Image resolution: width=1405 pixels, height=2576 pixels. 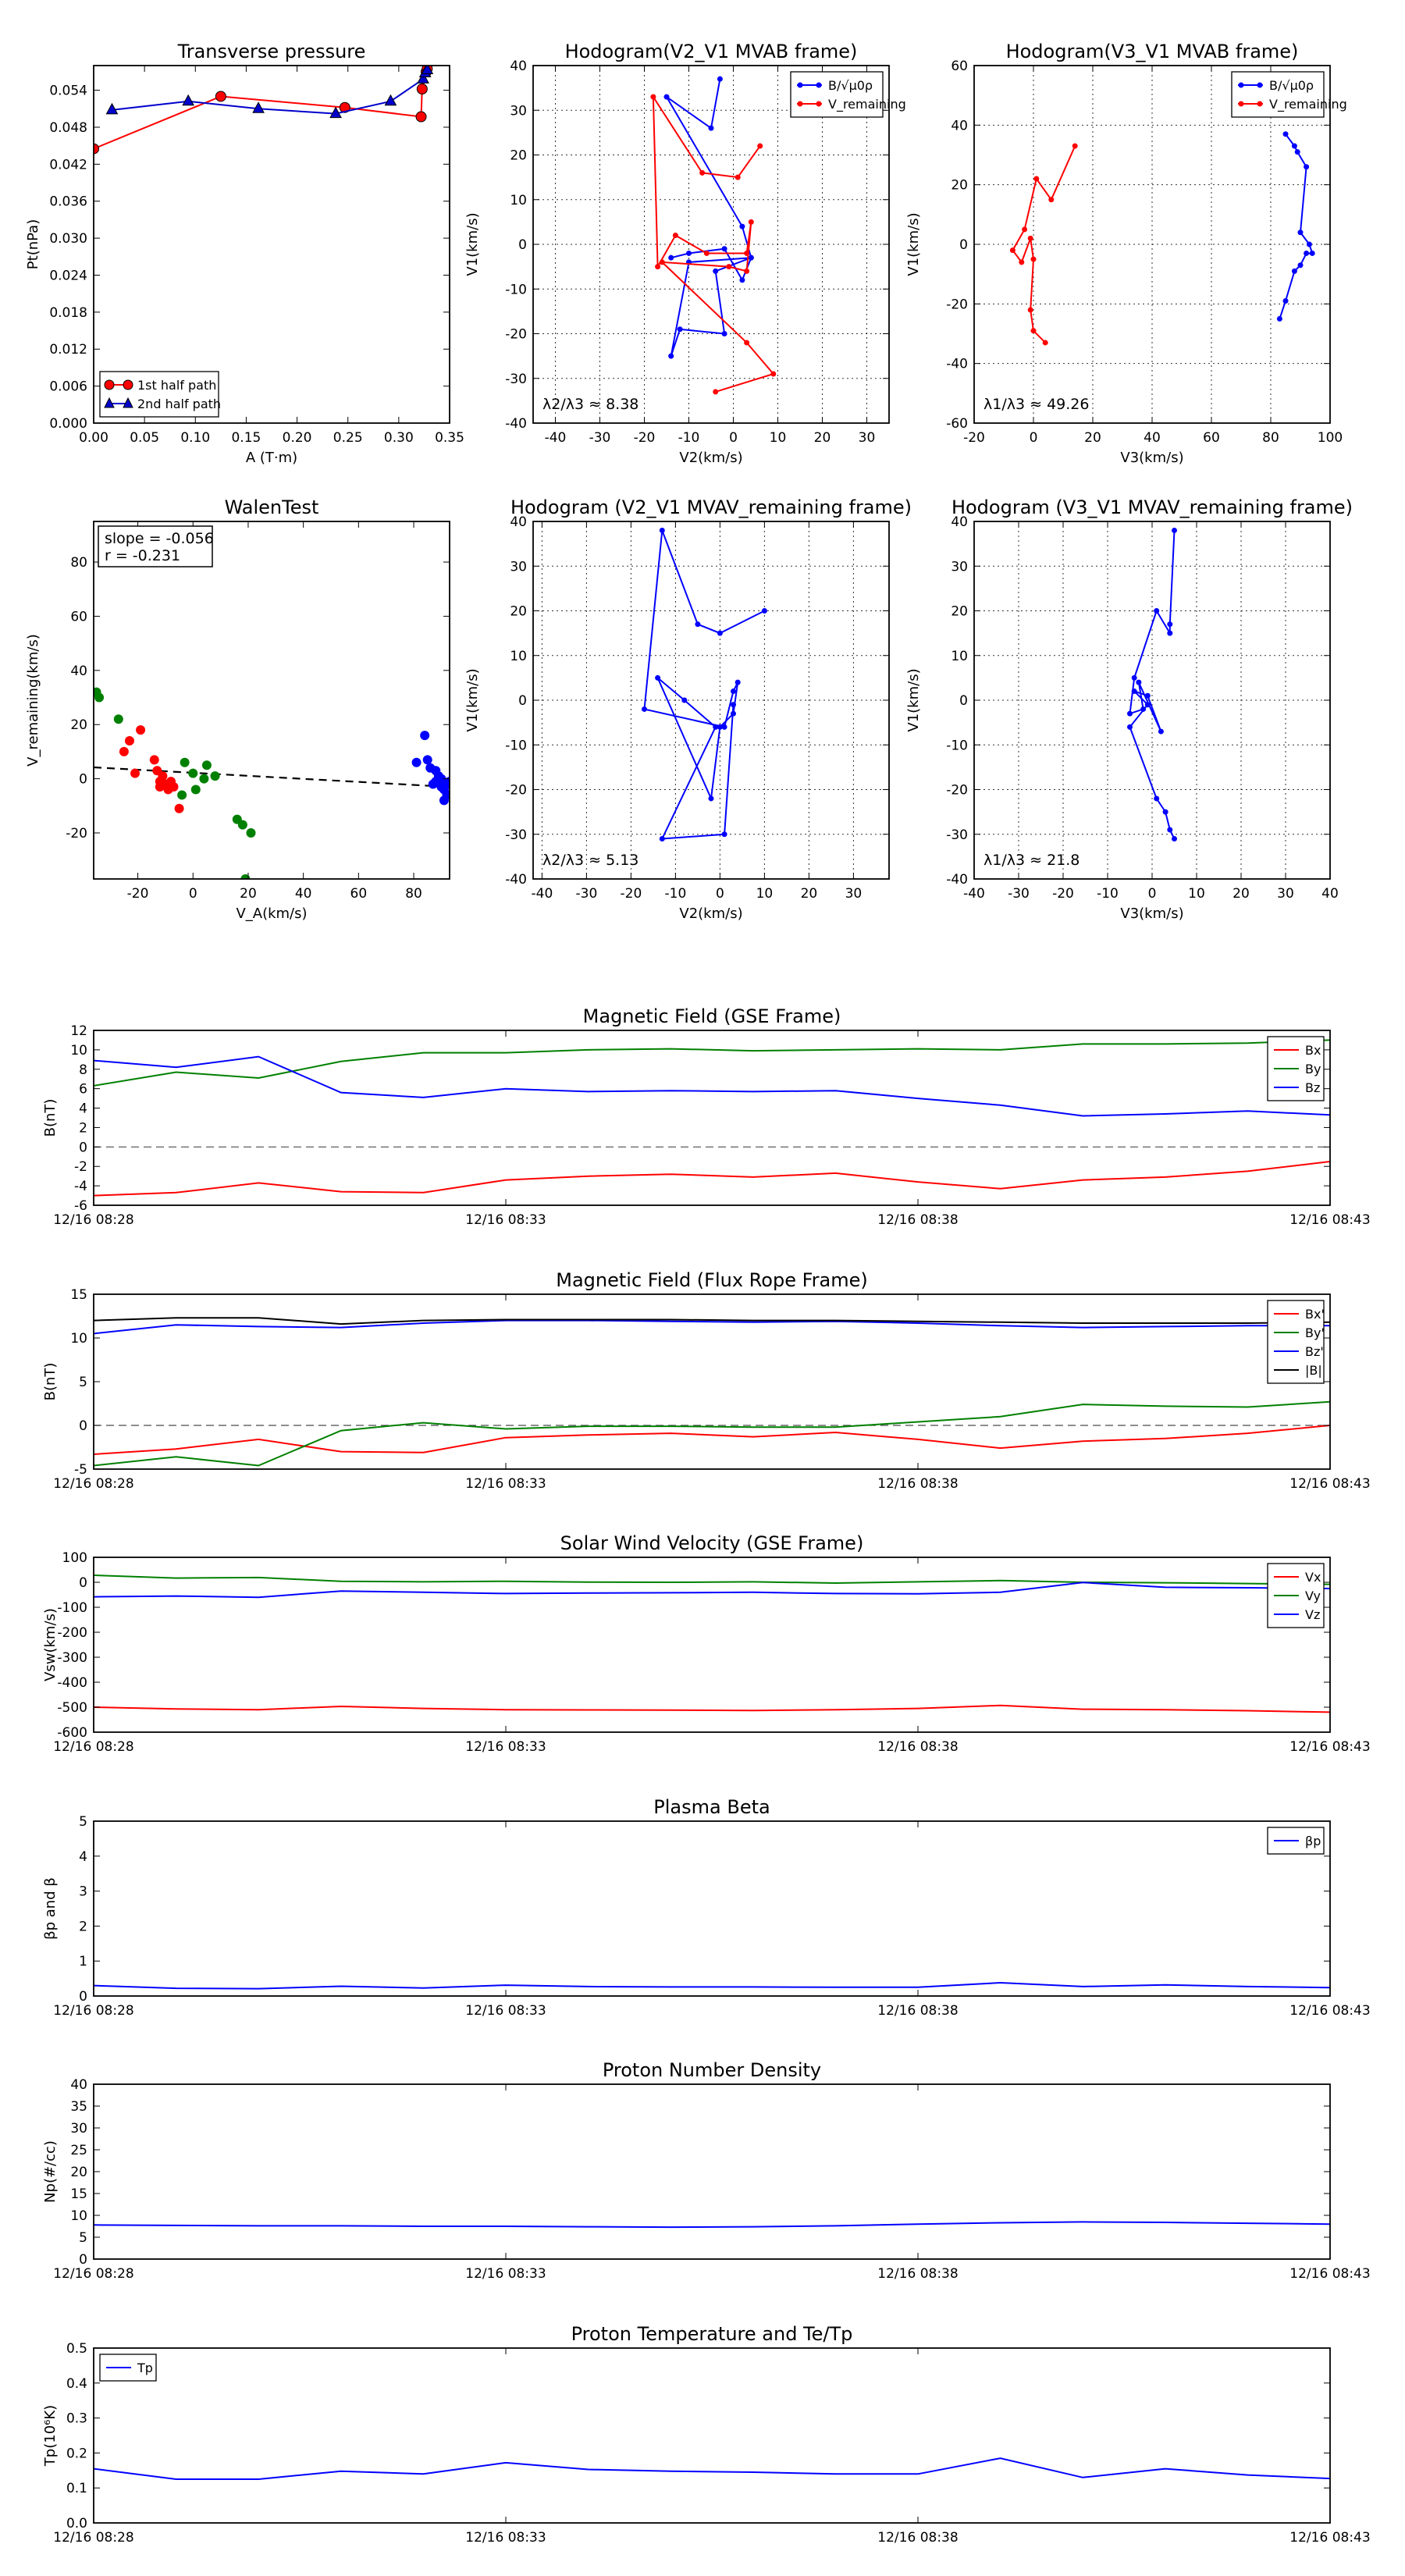 What do you see at coordinates (632, 894) in the screenshot?
I see `x-tick-label: -20` at bounding box center [632, 894].